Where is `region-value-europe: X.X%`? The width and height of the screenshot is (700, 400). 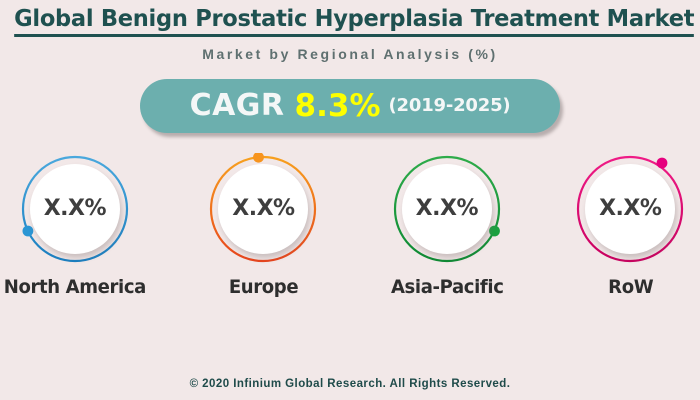
region-value-europe: X.X% is located at coordinates (263, 209).